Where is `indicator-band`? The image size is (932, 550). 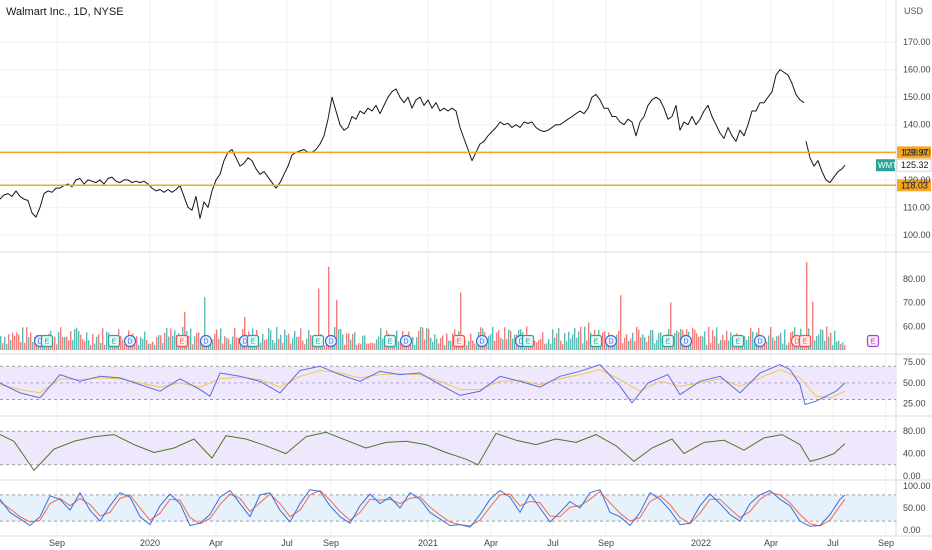
indicator-band is located at coordinates (448, 448).